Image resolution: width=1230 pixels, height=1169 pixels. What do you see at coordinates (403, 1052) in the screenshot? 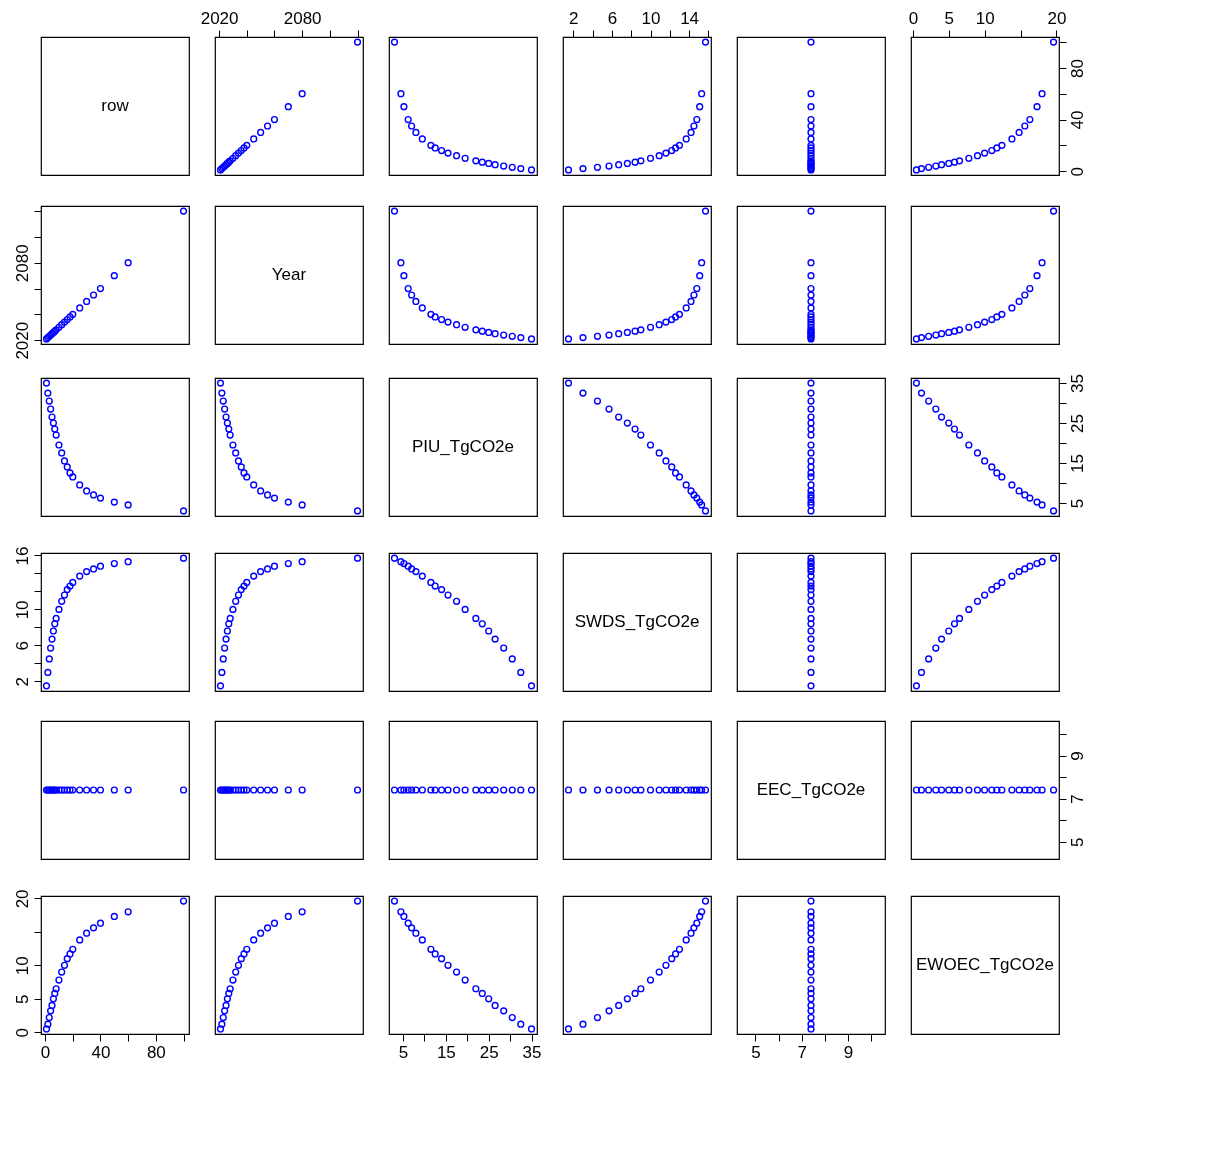
I see `x-tick-label: 5` at bounding box center [403, 1052].